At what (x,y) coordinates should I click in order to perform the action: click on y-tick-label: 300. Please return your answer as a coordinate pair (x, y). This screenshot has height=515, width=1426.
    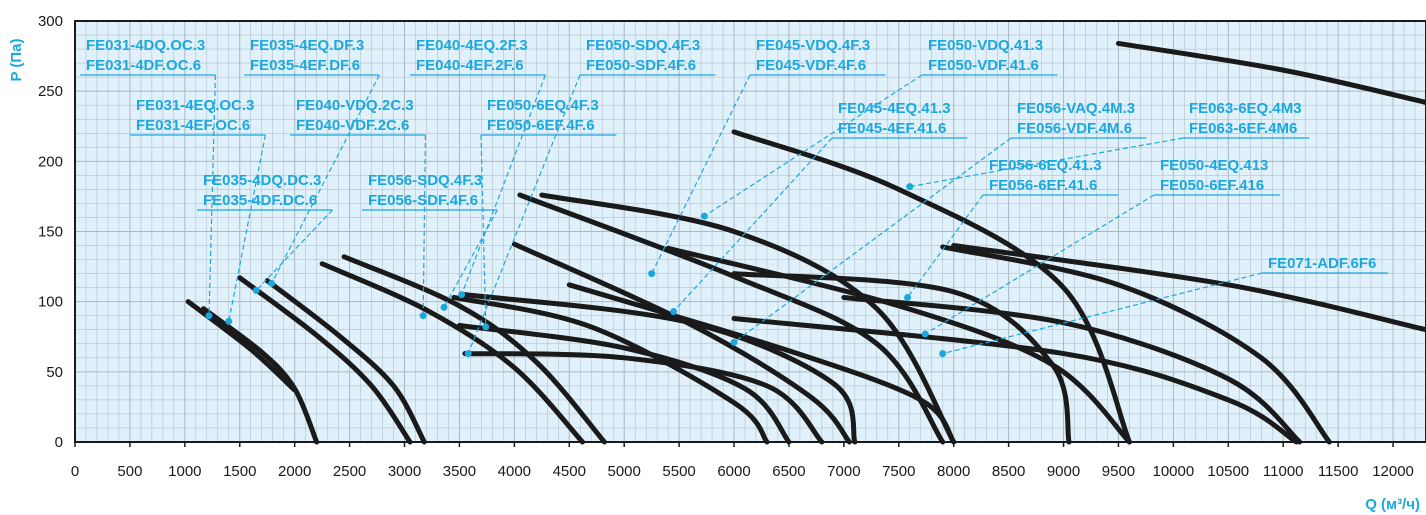
    Looking at the image, I should click on (50, 21).